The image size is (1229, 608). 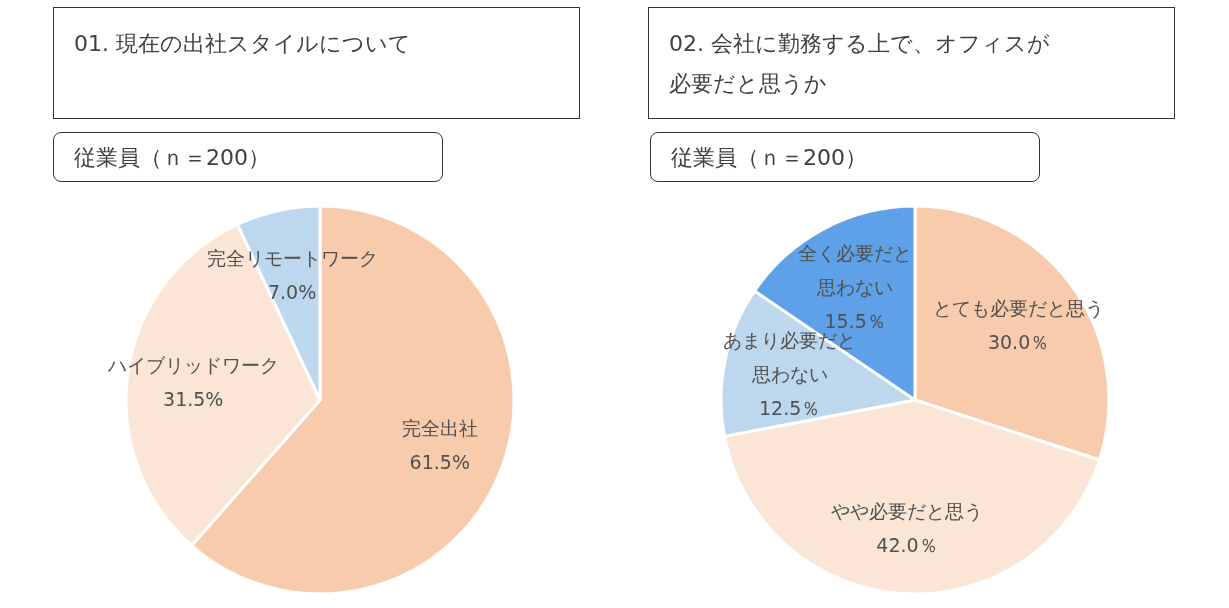 I want to click on data-label: 42.0％, so click(x=907, y=544).